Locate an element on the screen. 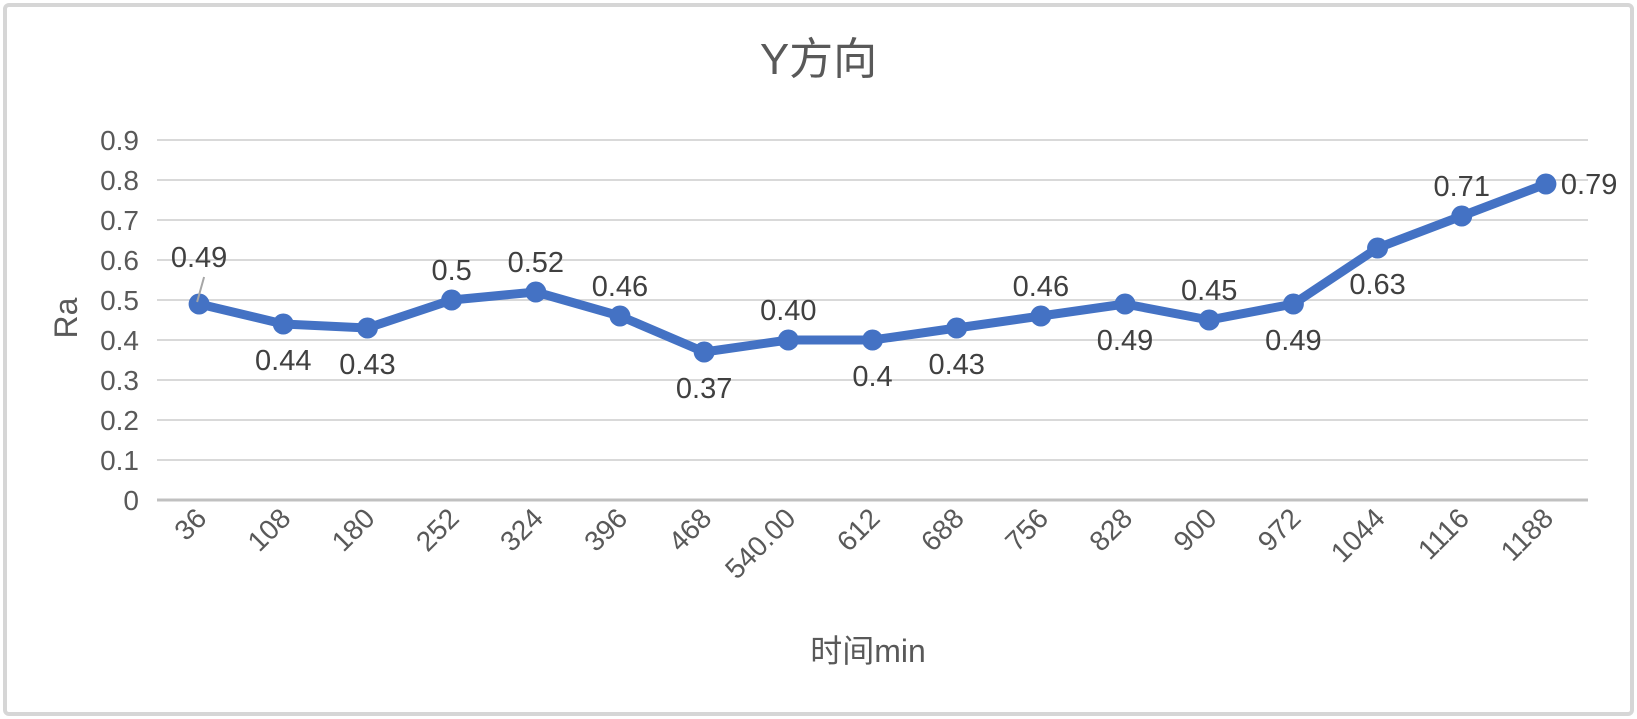 The image size is (1637, 719). x-axis-title: 时间min is located at coordinates (868, 651).